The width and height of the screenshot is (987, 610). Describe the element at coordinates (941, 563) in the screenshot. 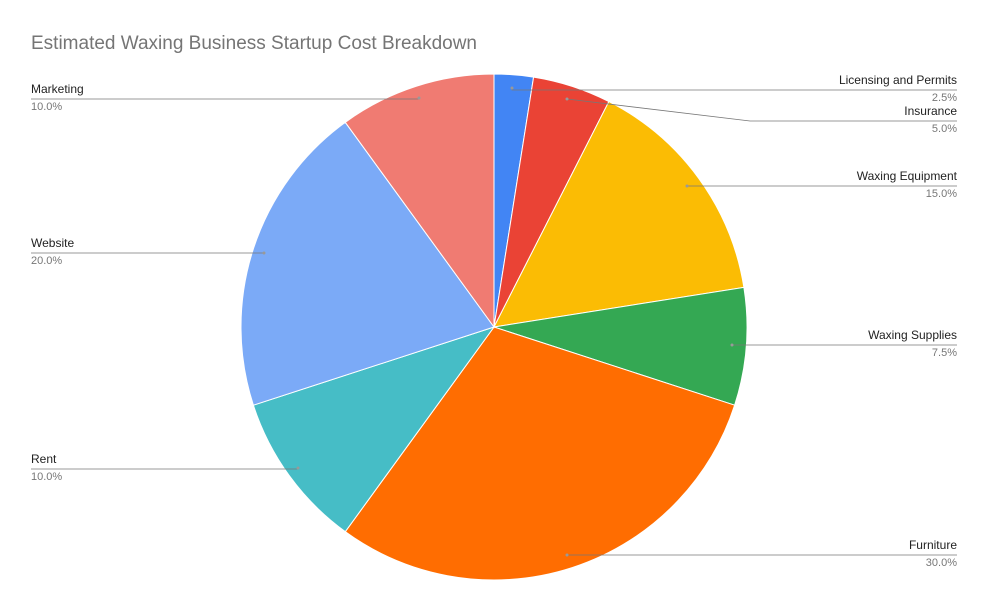

I see `slice-value-label: 30.0%` at that location.